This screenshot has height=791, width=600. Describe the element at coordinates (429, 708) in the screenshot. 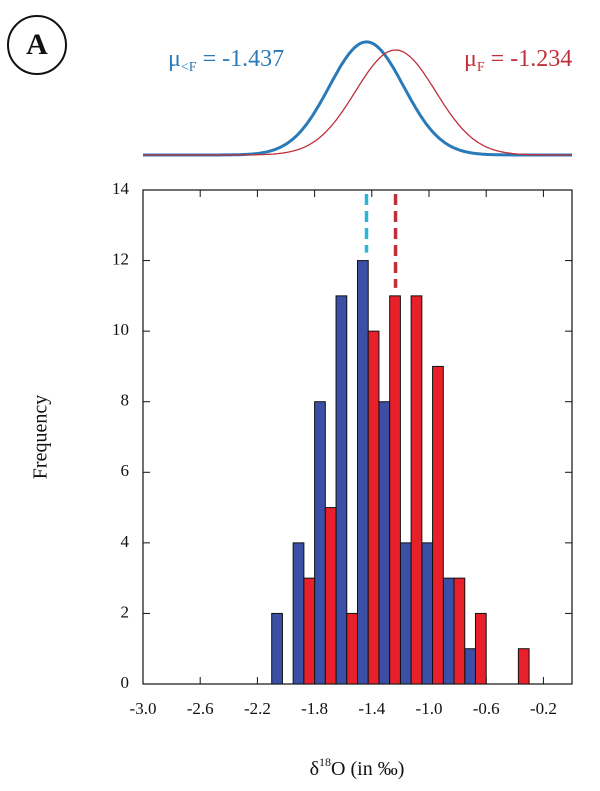

I see `x-tick-label: -1.0` at that location.